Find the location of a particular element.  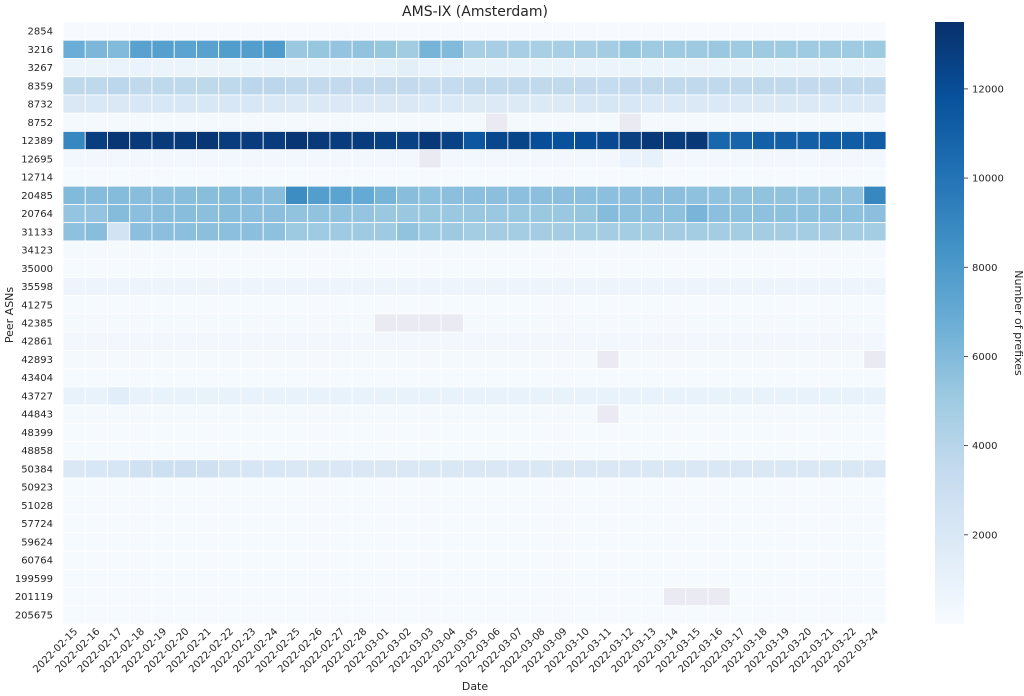

y-tick-label: 50923 is located at coordinates (37, 488).